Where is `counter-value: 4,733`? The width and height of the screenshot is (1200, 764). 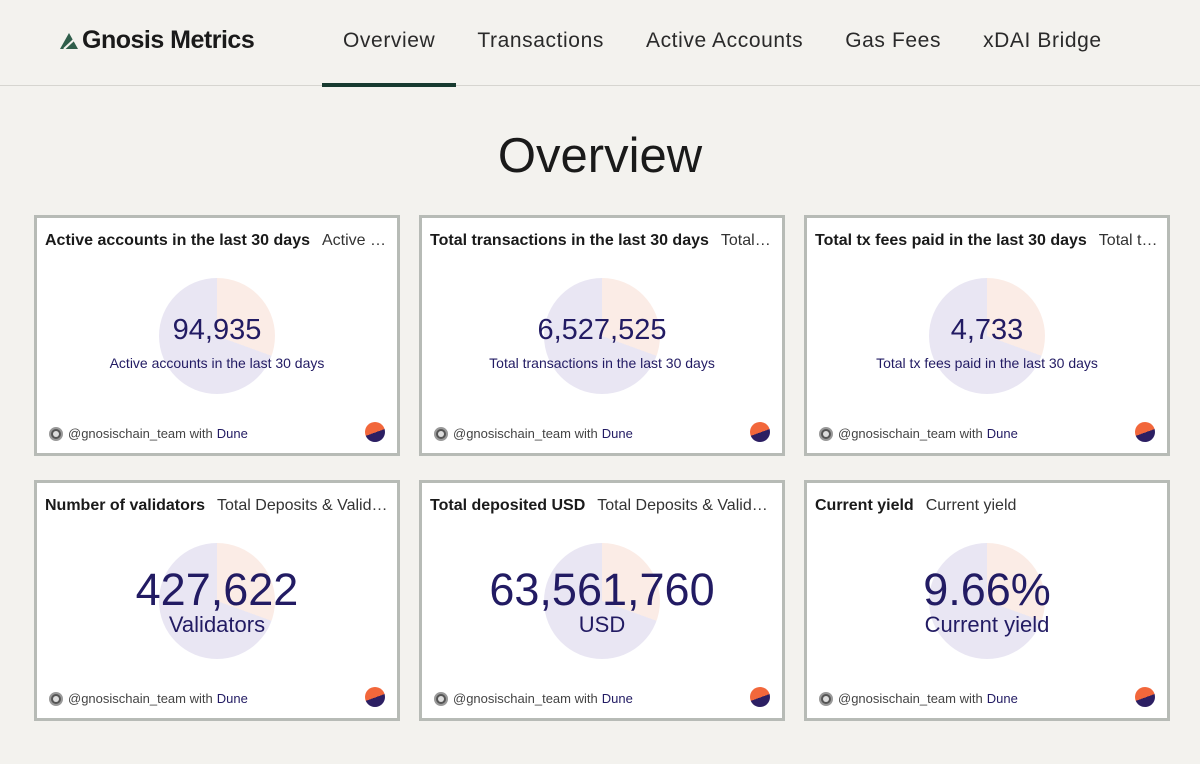 counter-value: 4,733 is located at coordinates (987, 330).